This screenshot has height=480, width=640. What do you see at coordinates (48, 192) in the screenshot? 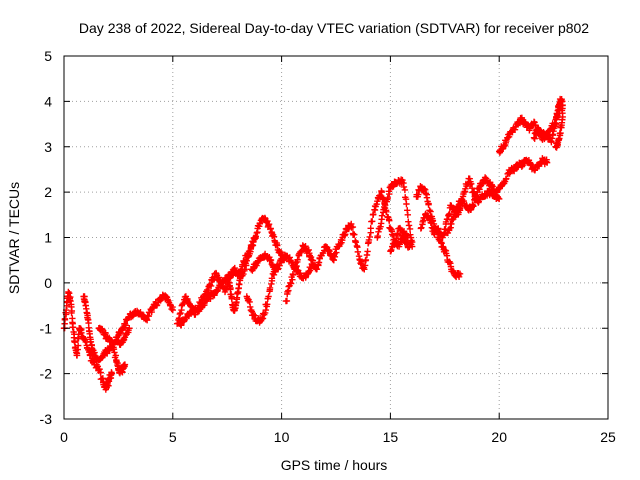
I see `y-tick-label: 2` at bounding box center [48, 192].